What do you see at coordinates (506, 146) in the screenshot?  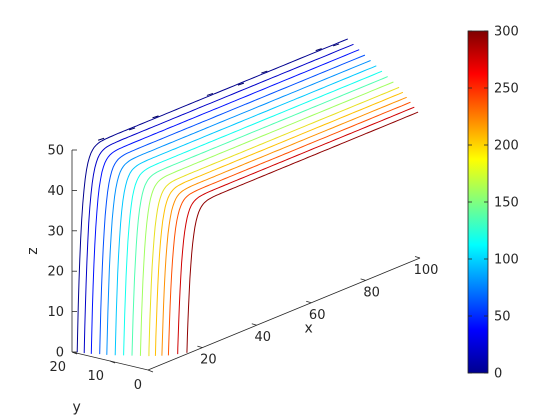 I see `colorbar-tick-label: 200` at bounding box center [506, 146].